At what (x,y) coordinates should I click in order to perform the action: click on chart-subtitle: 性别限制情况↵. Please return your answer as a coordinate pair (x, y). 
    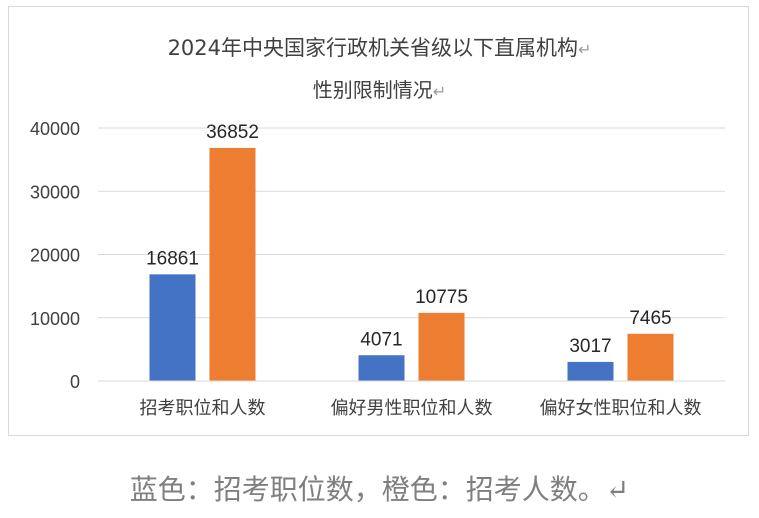
    Looking at the image, I should click on (379, 90).